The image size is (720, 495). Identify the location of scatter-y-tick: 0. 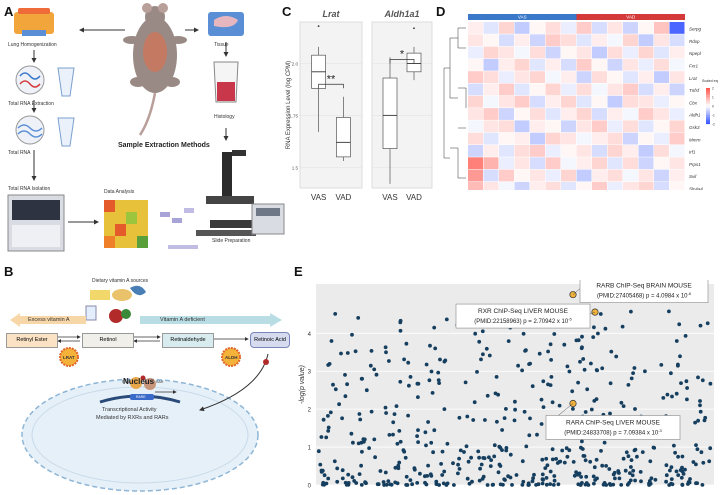
(310, 487).